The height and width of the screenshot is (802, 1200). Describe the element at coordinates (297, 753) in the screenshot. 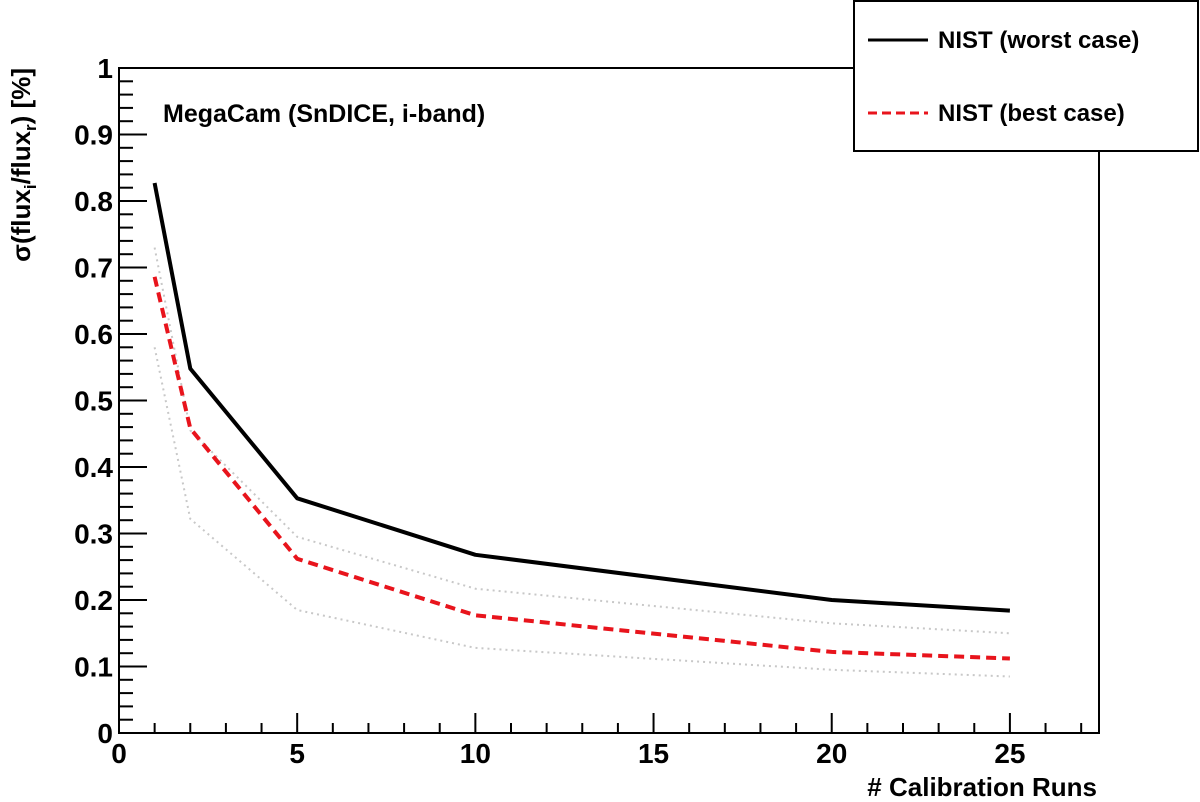

I see `x-tick-label: 5` at that location.